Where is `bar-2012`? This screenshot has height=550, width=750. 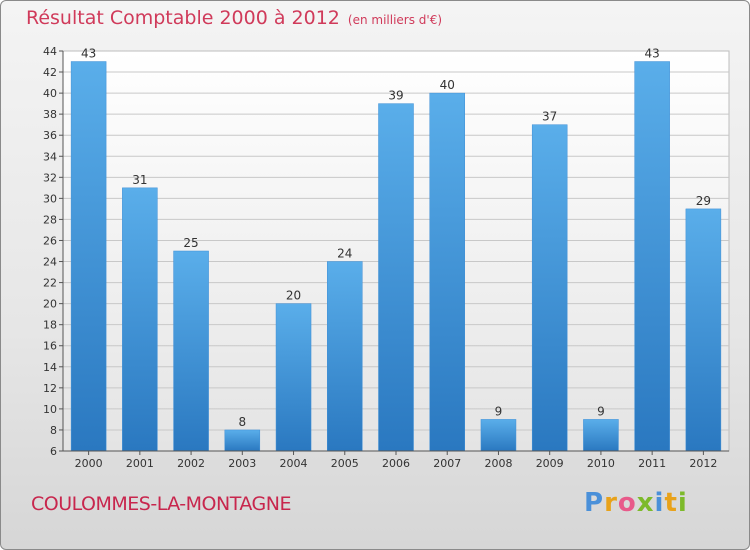 bar-2012 is located at coordinates (703, 330).